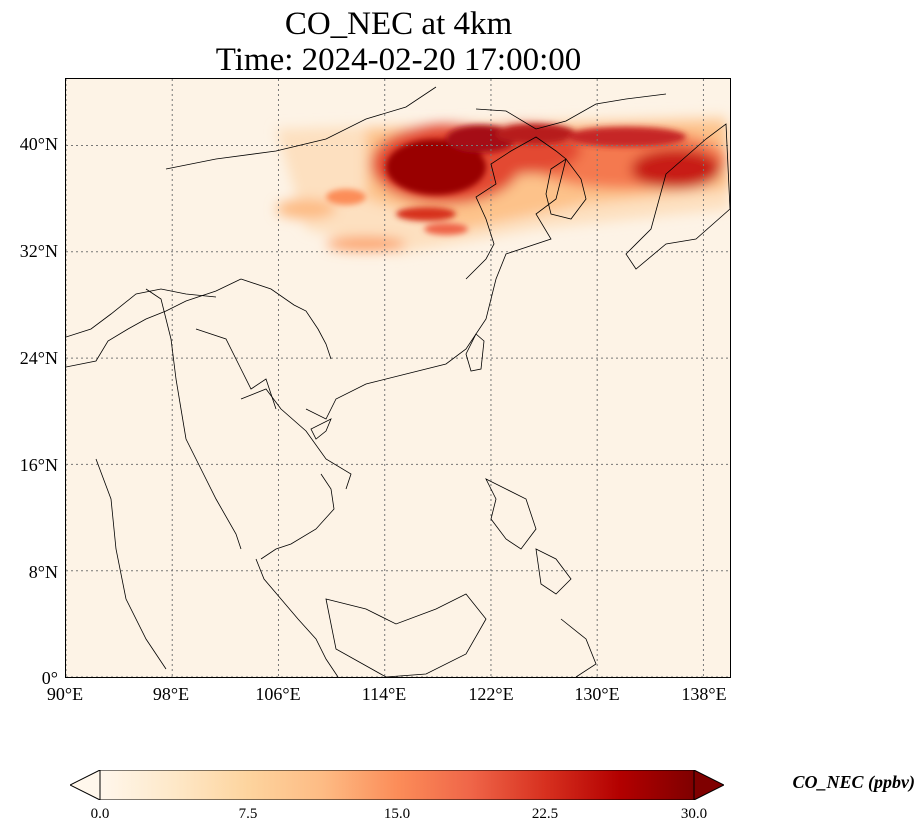 The image size is (920, 836). Describe the element at coordinates (278, 694) in the screenshot. I see `lon-label-106: 106°E` at that location.